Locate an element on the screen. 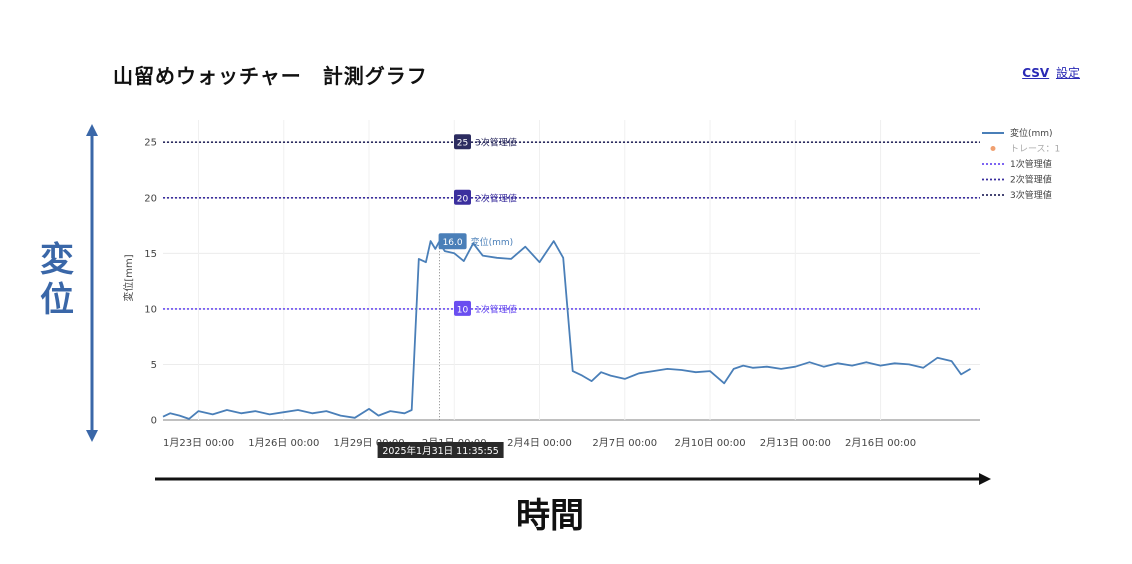 The height and width of the screenshot is (564, 1132). threshold-label: 2次管理値 is located at coordinates (496, 198).